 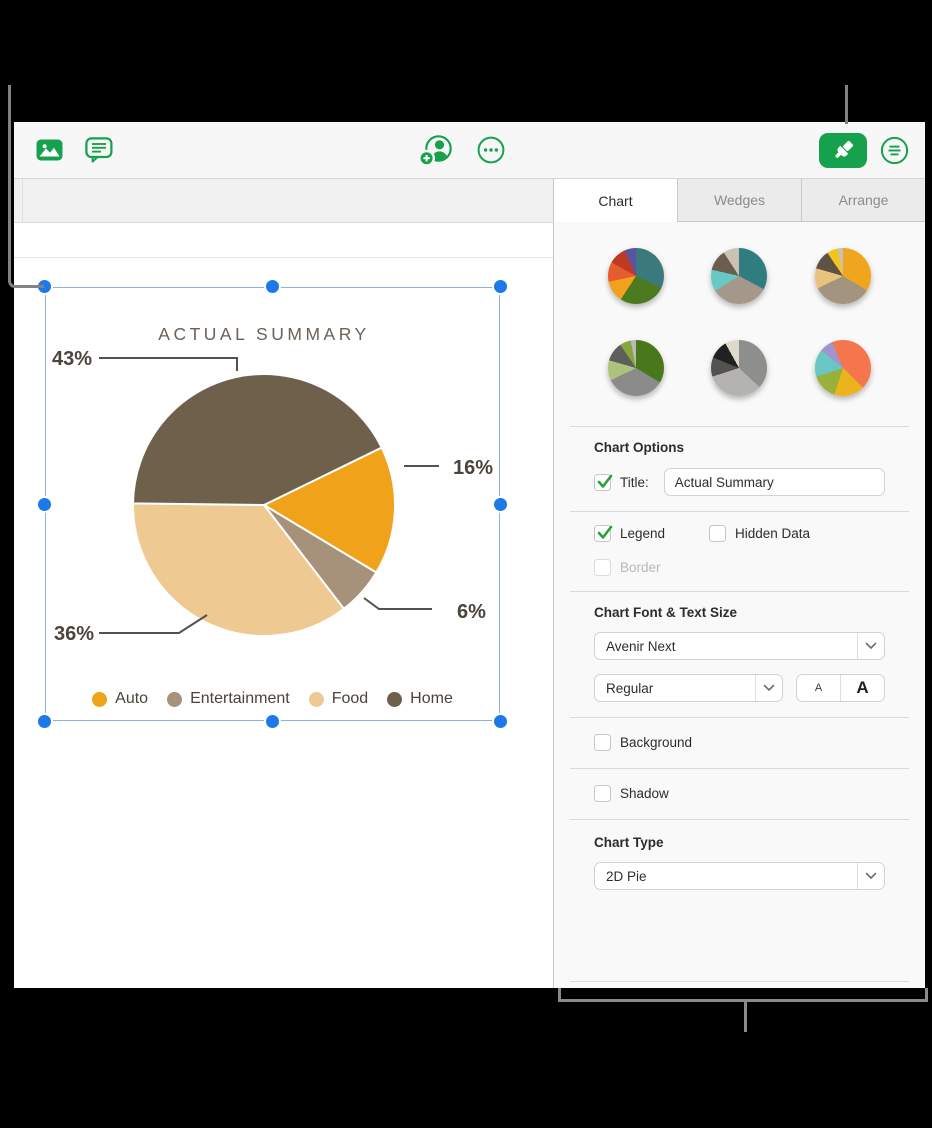 I want to click on toolbar, so click(x=469, y=150).